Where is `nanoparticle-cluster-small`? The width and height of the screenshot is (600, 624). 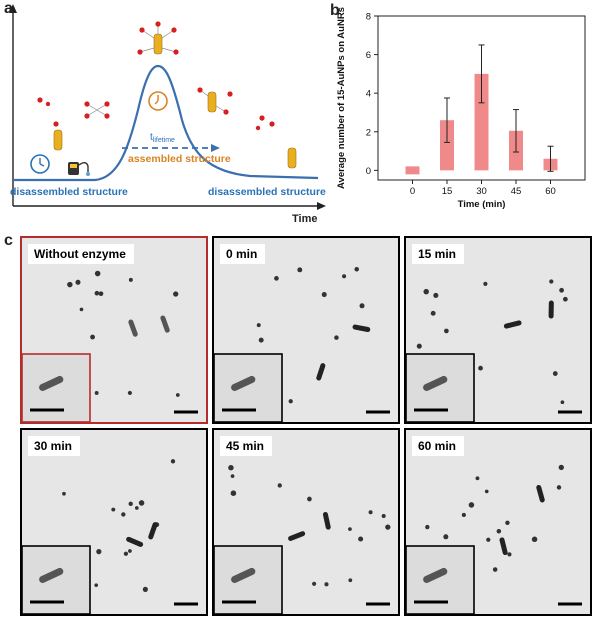 nanoparticle-cluster-small is located at coordinates (44, 102).